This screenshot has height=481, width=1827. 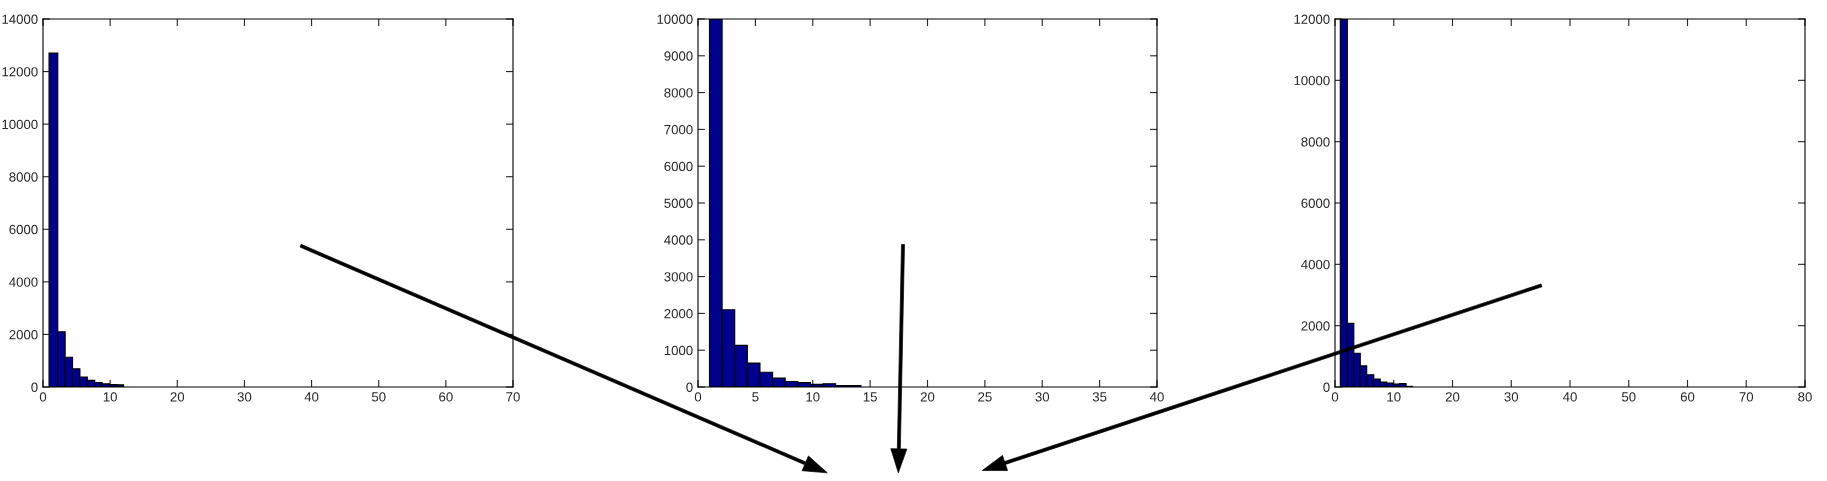 I want to click on y-tick-label: 14000, so click(x=20, y=19).